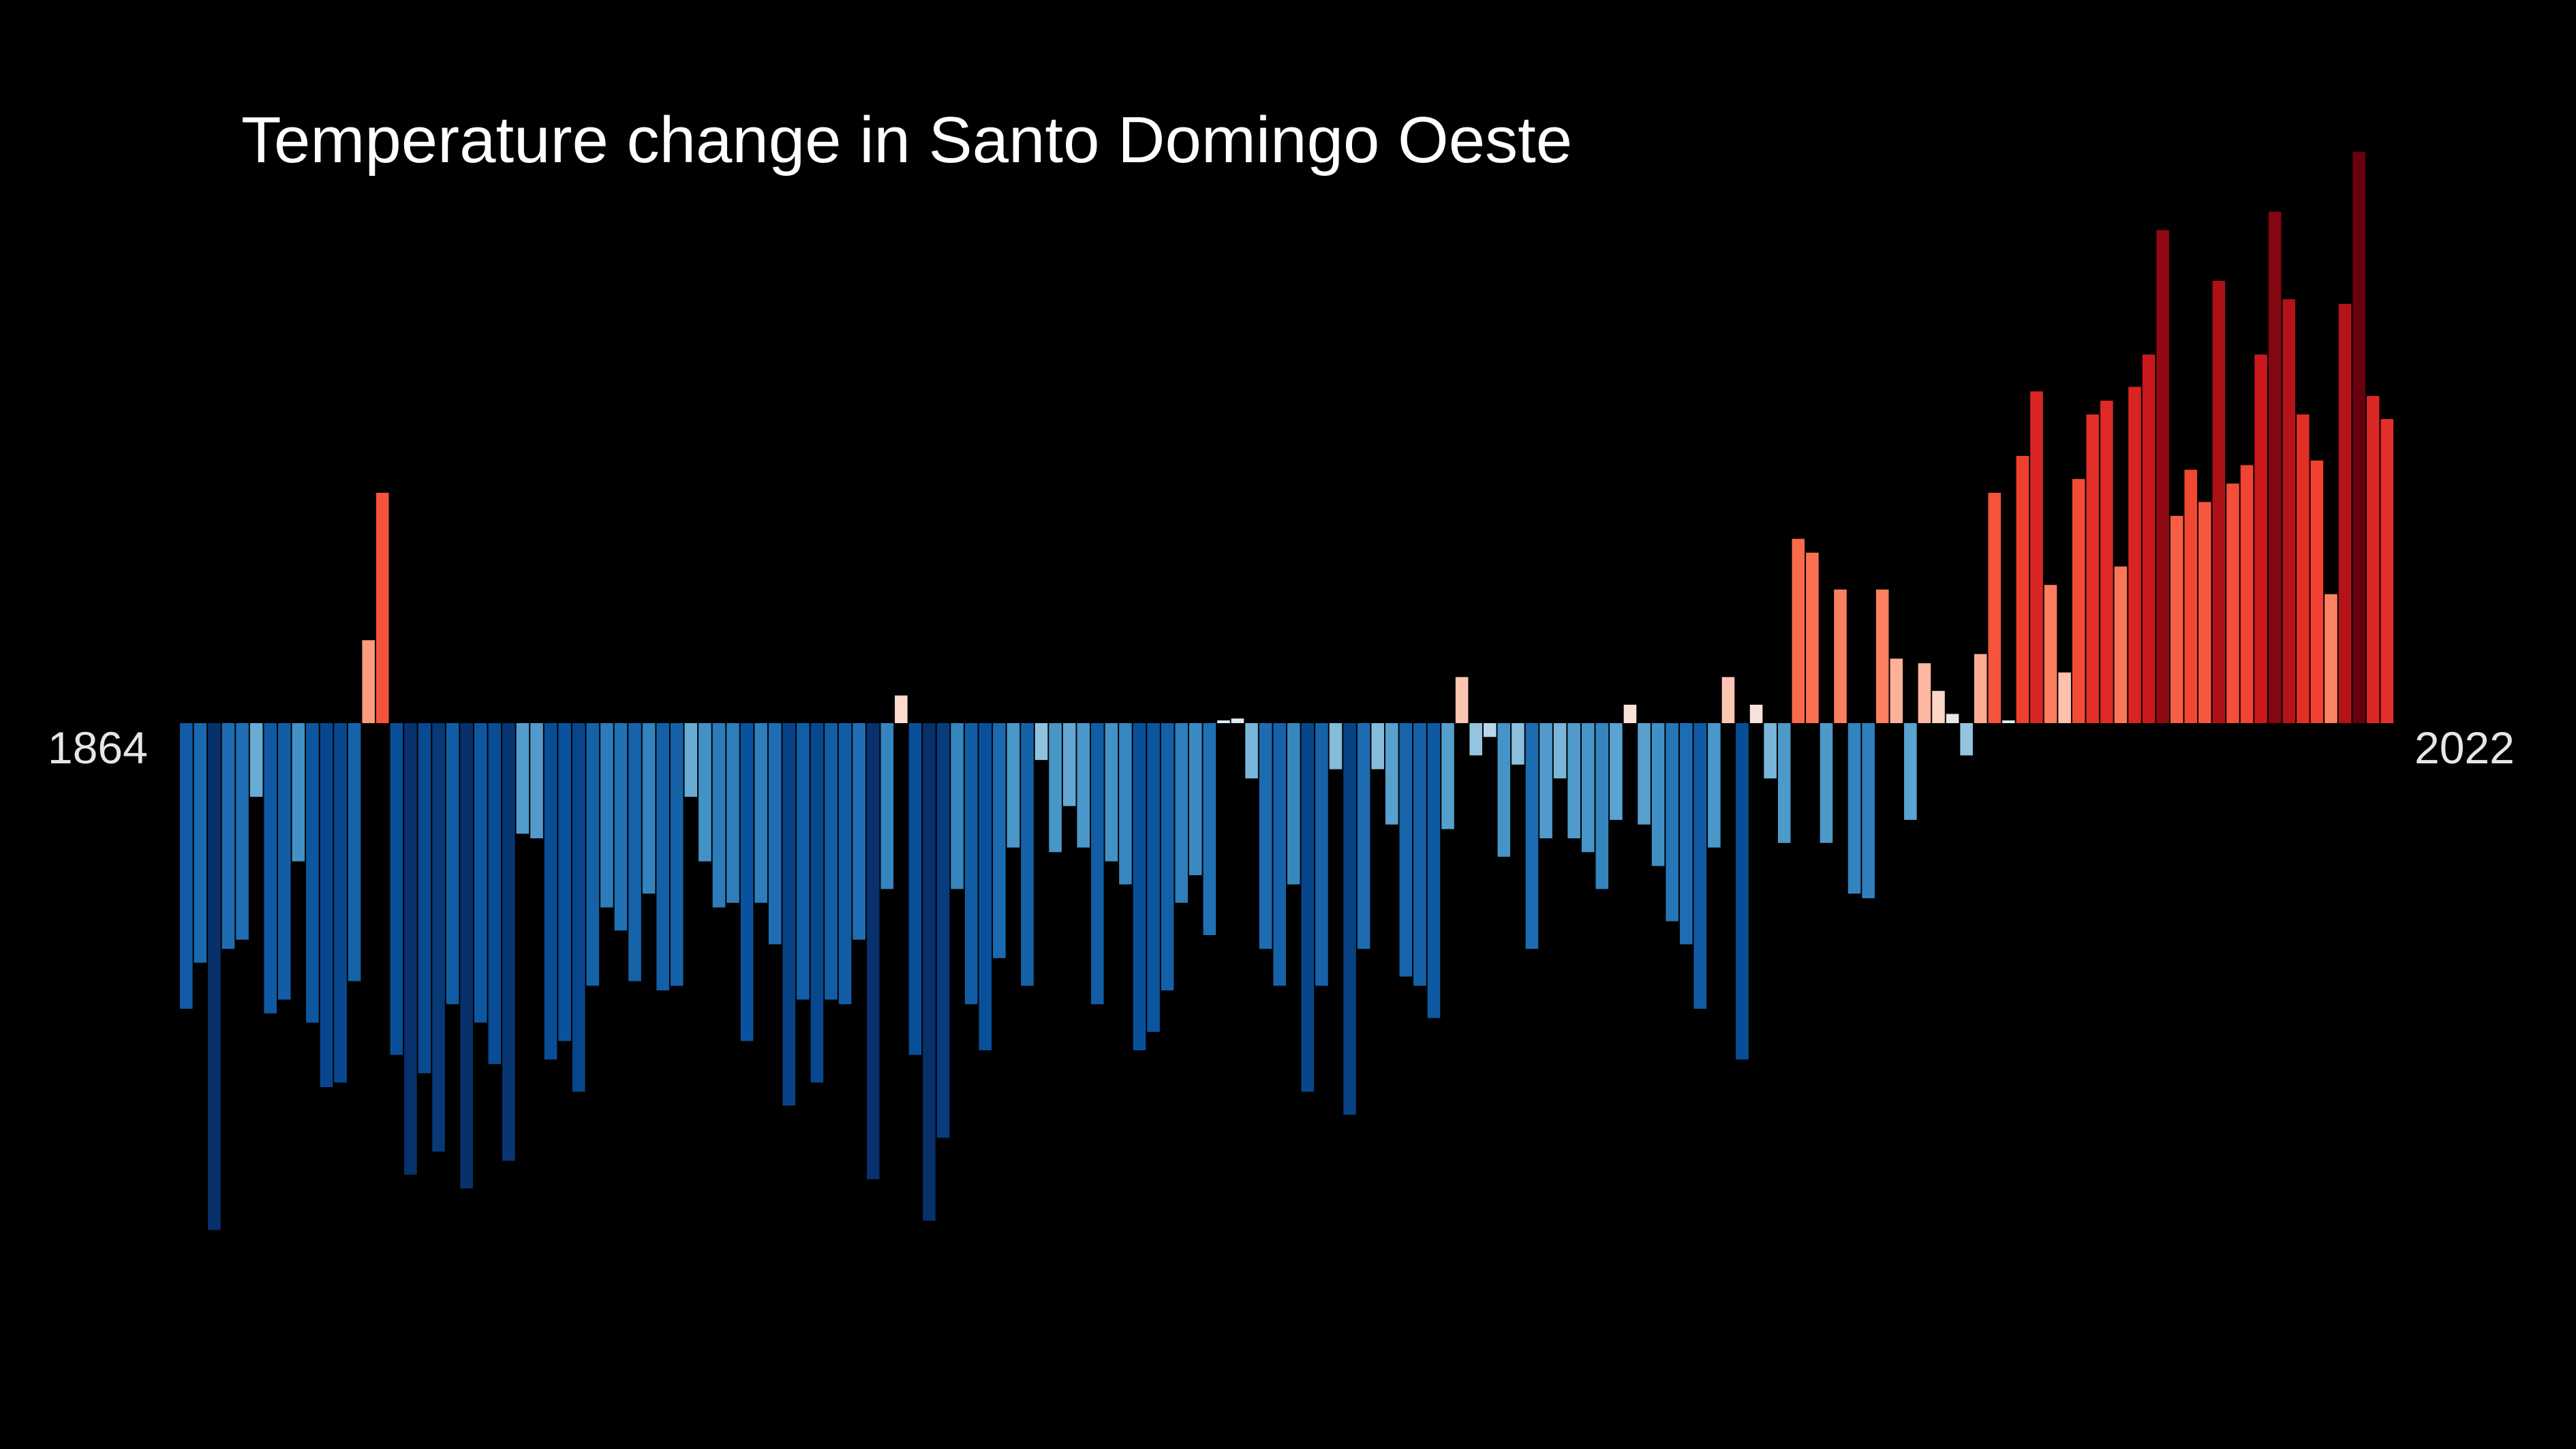 This screenshot has height=1449, width=2576. What do you see at coordinates (915, 889) in the screenshot?
I see `bar-1916` at bounding box center [915, 889].